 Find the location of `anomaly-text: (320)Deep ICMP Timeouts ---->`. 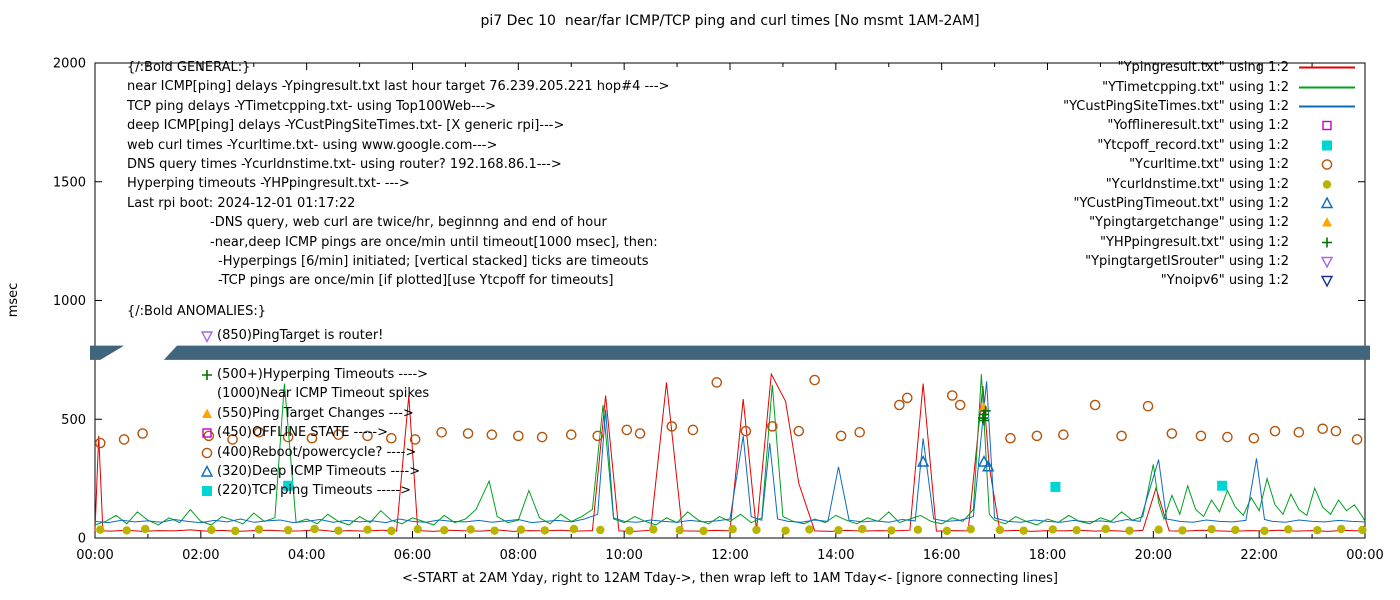

anomaly-text: (320)Deep ICMP Timeouts ----> is located at coordinates (319, 471).